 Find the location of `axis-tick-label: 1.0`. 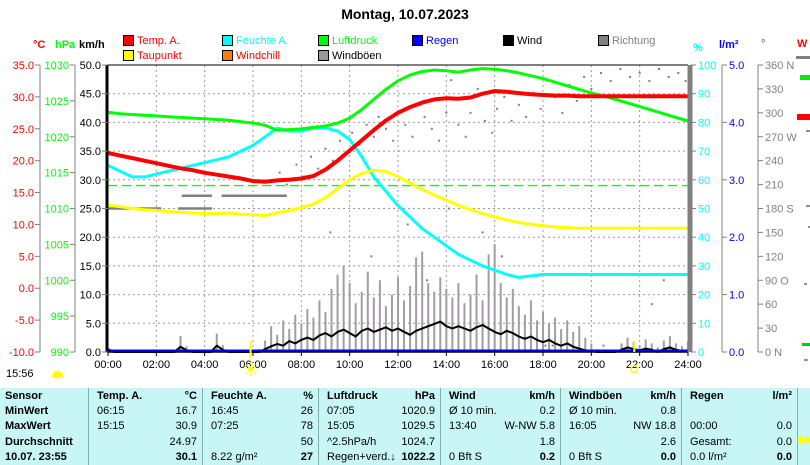

axis-tick-label: 1.0 is located at coordinates (736, 296).